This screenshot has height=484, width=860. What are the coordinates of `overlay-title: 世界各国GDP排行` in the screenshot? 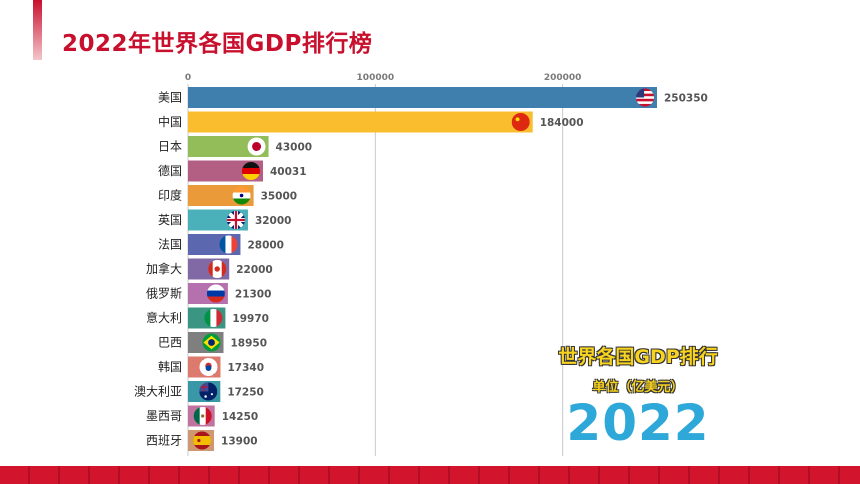 It's located at (638, 357).